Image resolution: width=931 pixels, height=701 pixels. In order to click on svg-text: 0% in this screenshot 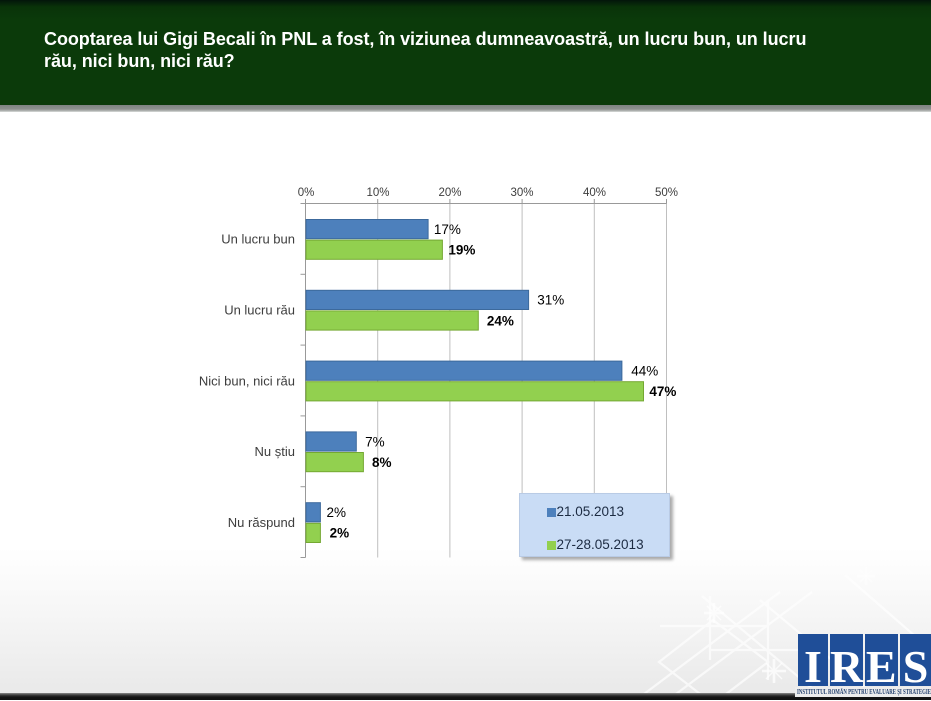, I will do `click(306, 193)`.